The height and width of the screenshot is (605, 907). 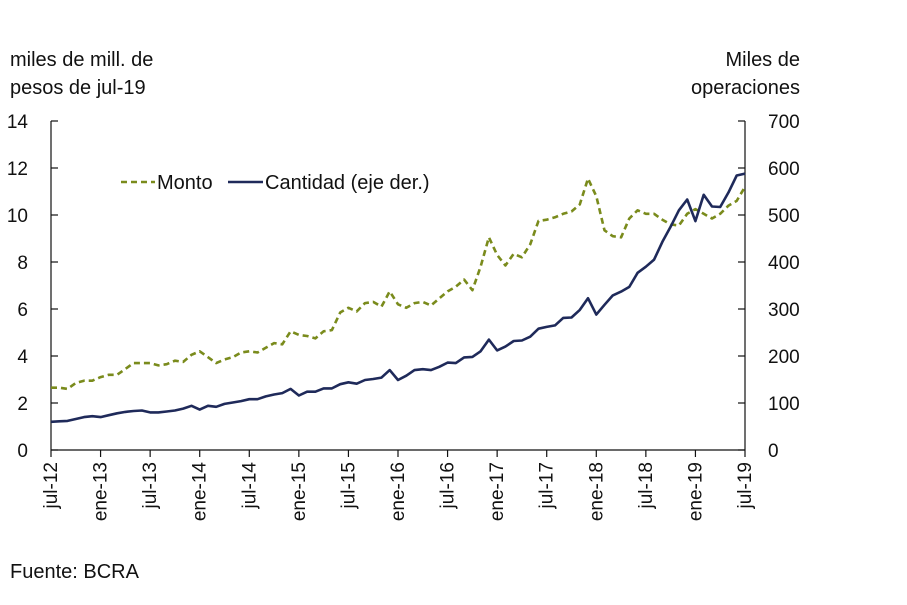 What do you see at coordinates (18, 122) in the screenshot?
I see `left-tick-label: 14` at bounding box center [18, 122].